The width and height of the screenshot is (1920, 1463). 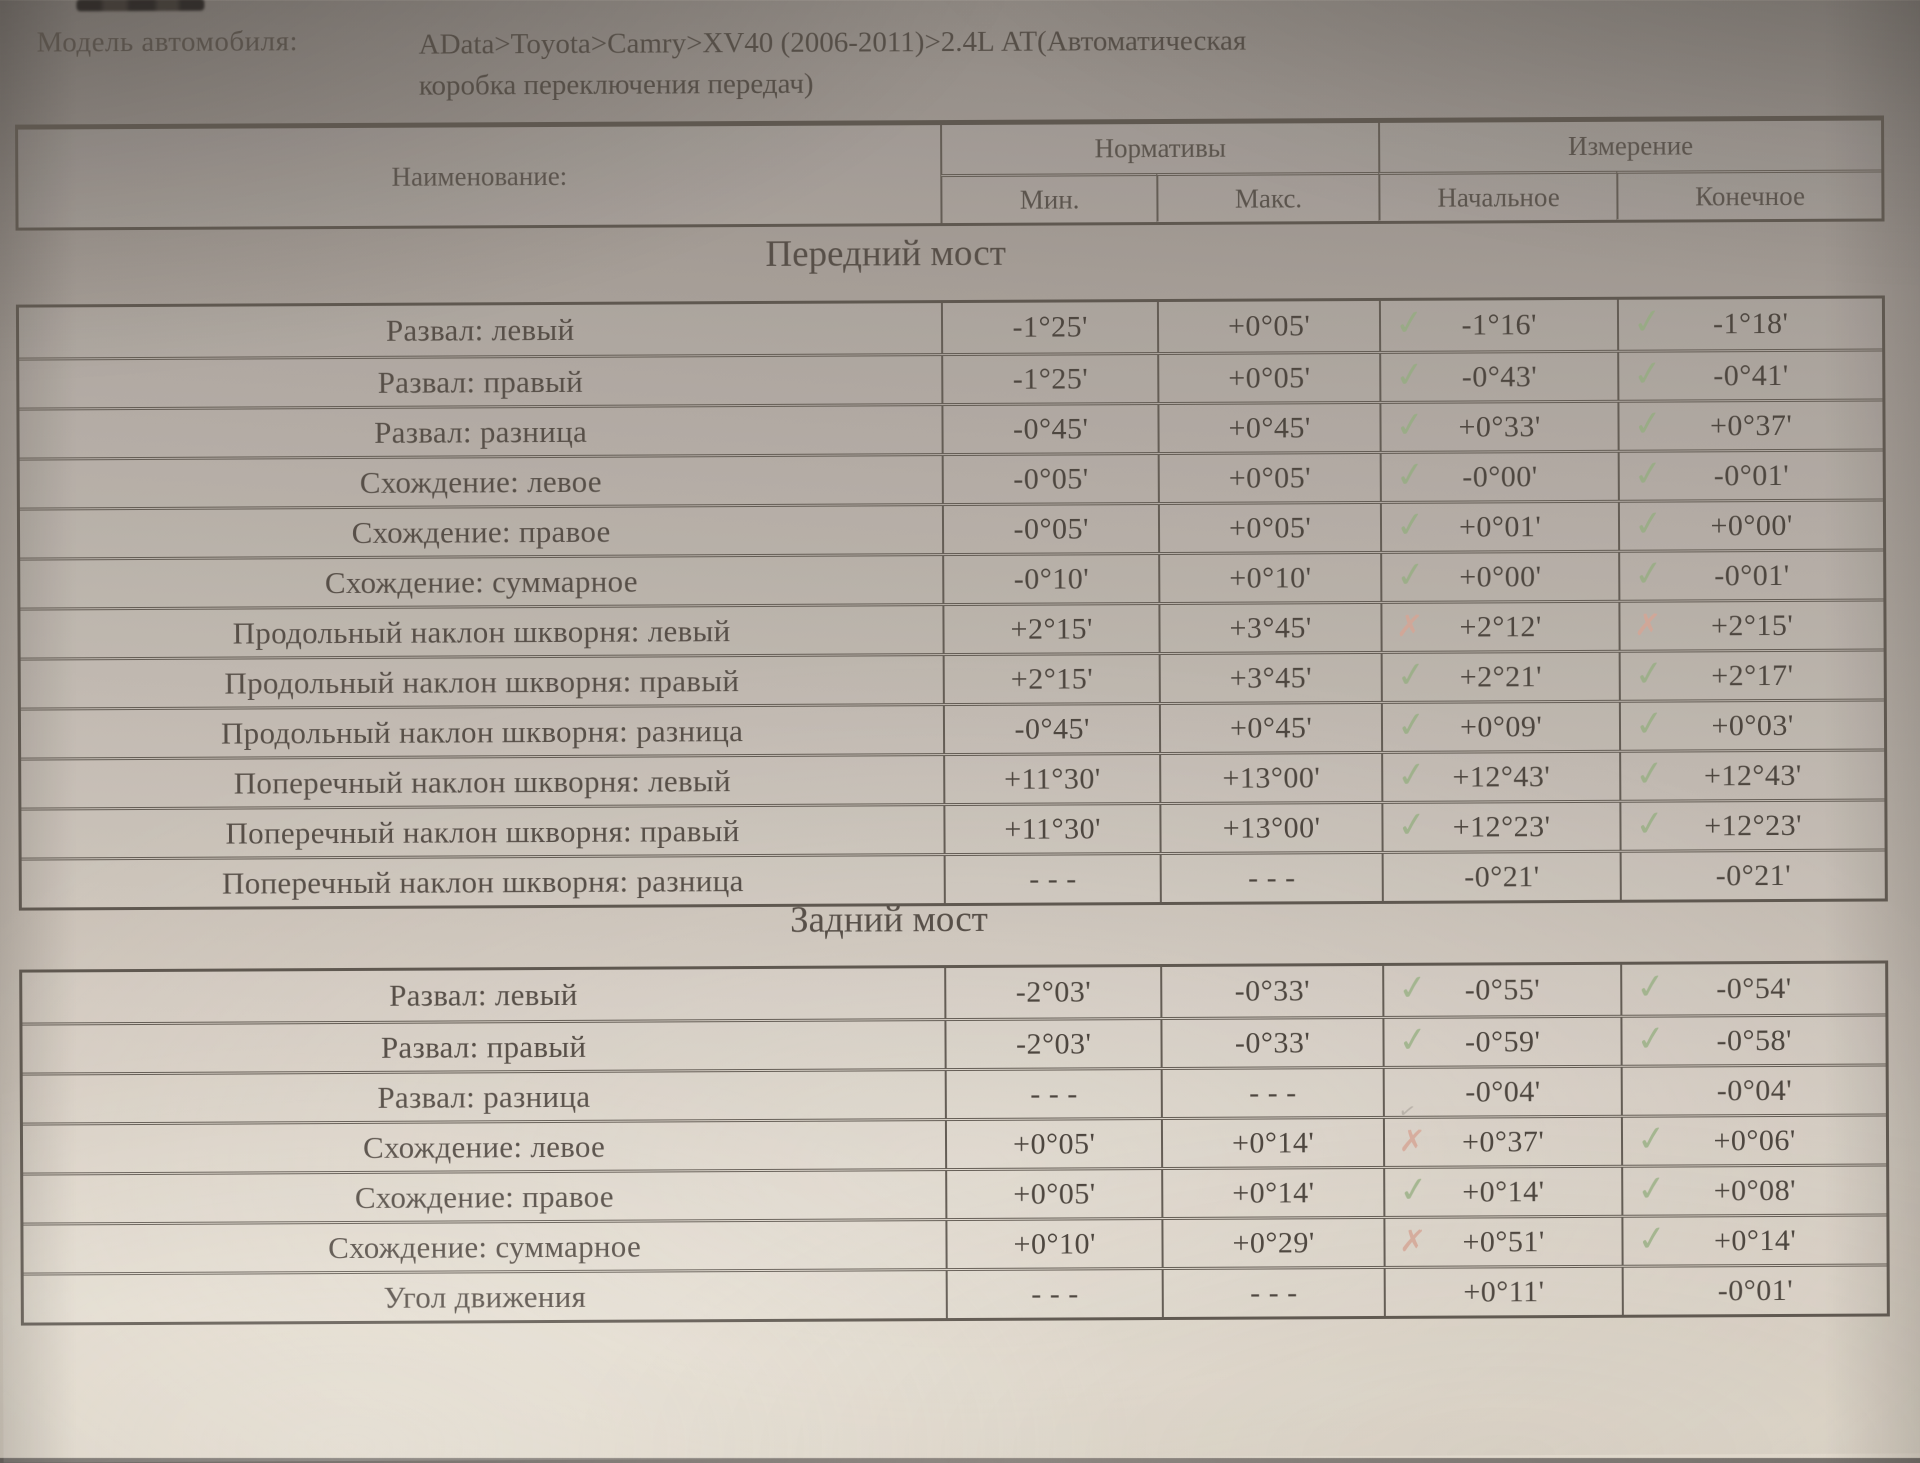 I want to click on row-name-value: Поперечный наклон шкворня: разница, so click(x=482, y=881).